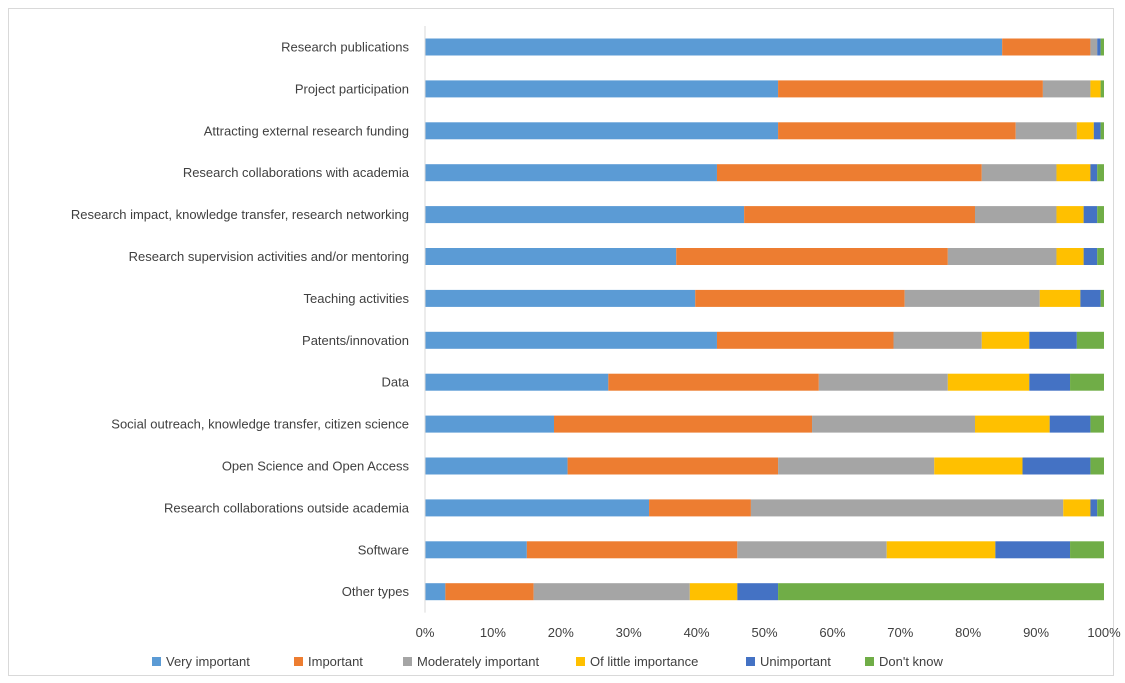 The image size is (1125, 683). What do you see at coordinates (697, 632) in the screenshot?
I see `x-tick-label: 40%` at bounding box center [697, 632].